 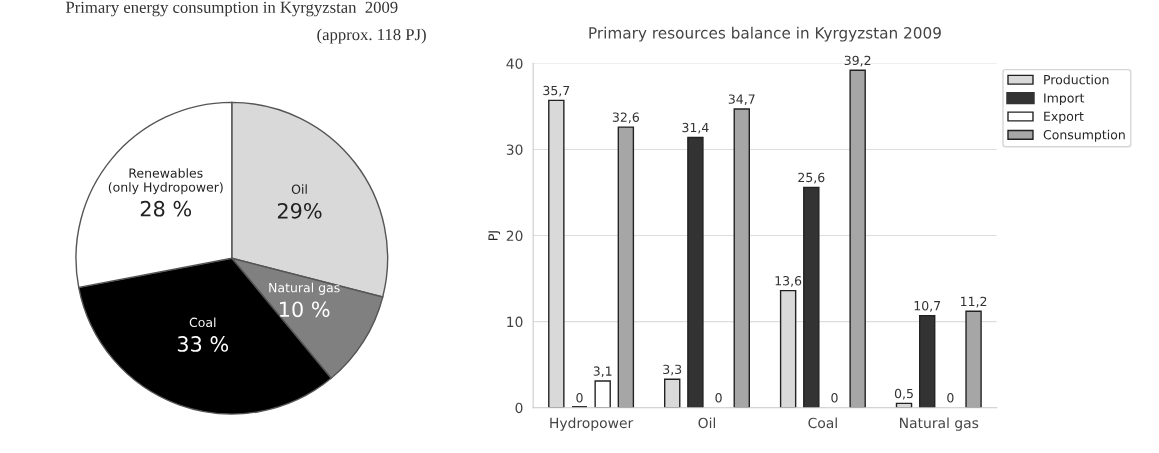 What do you see at coordinates (857, 61) in the screenshot?
I see `data-label: 39,2` at bounding box center [857, 61].